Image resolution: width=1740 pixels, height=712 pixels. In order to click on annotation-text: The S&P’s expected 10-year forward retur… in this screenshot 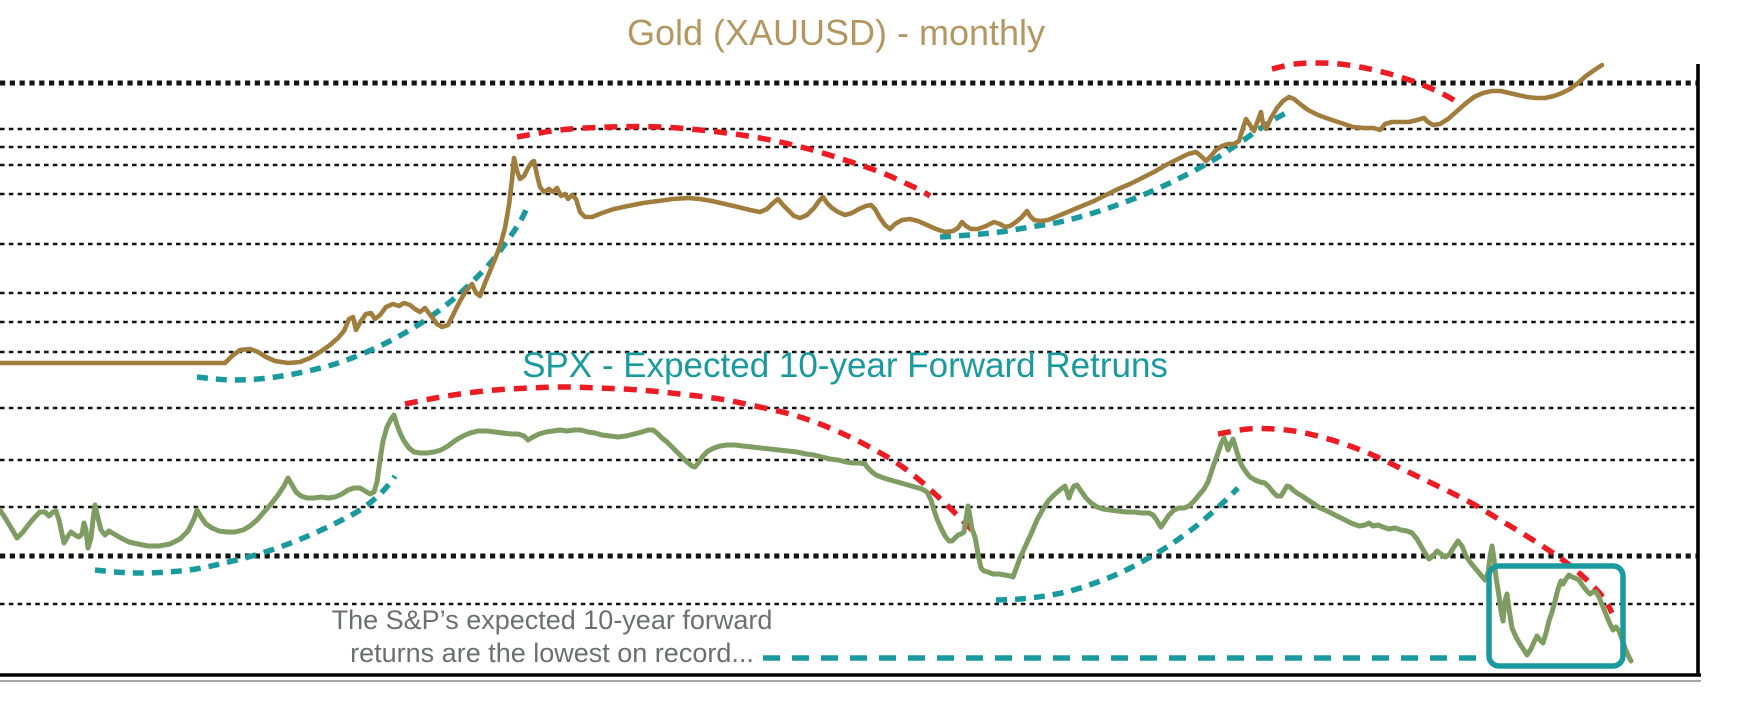, I will do `click(552, 637)`.